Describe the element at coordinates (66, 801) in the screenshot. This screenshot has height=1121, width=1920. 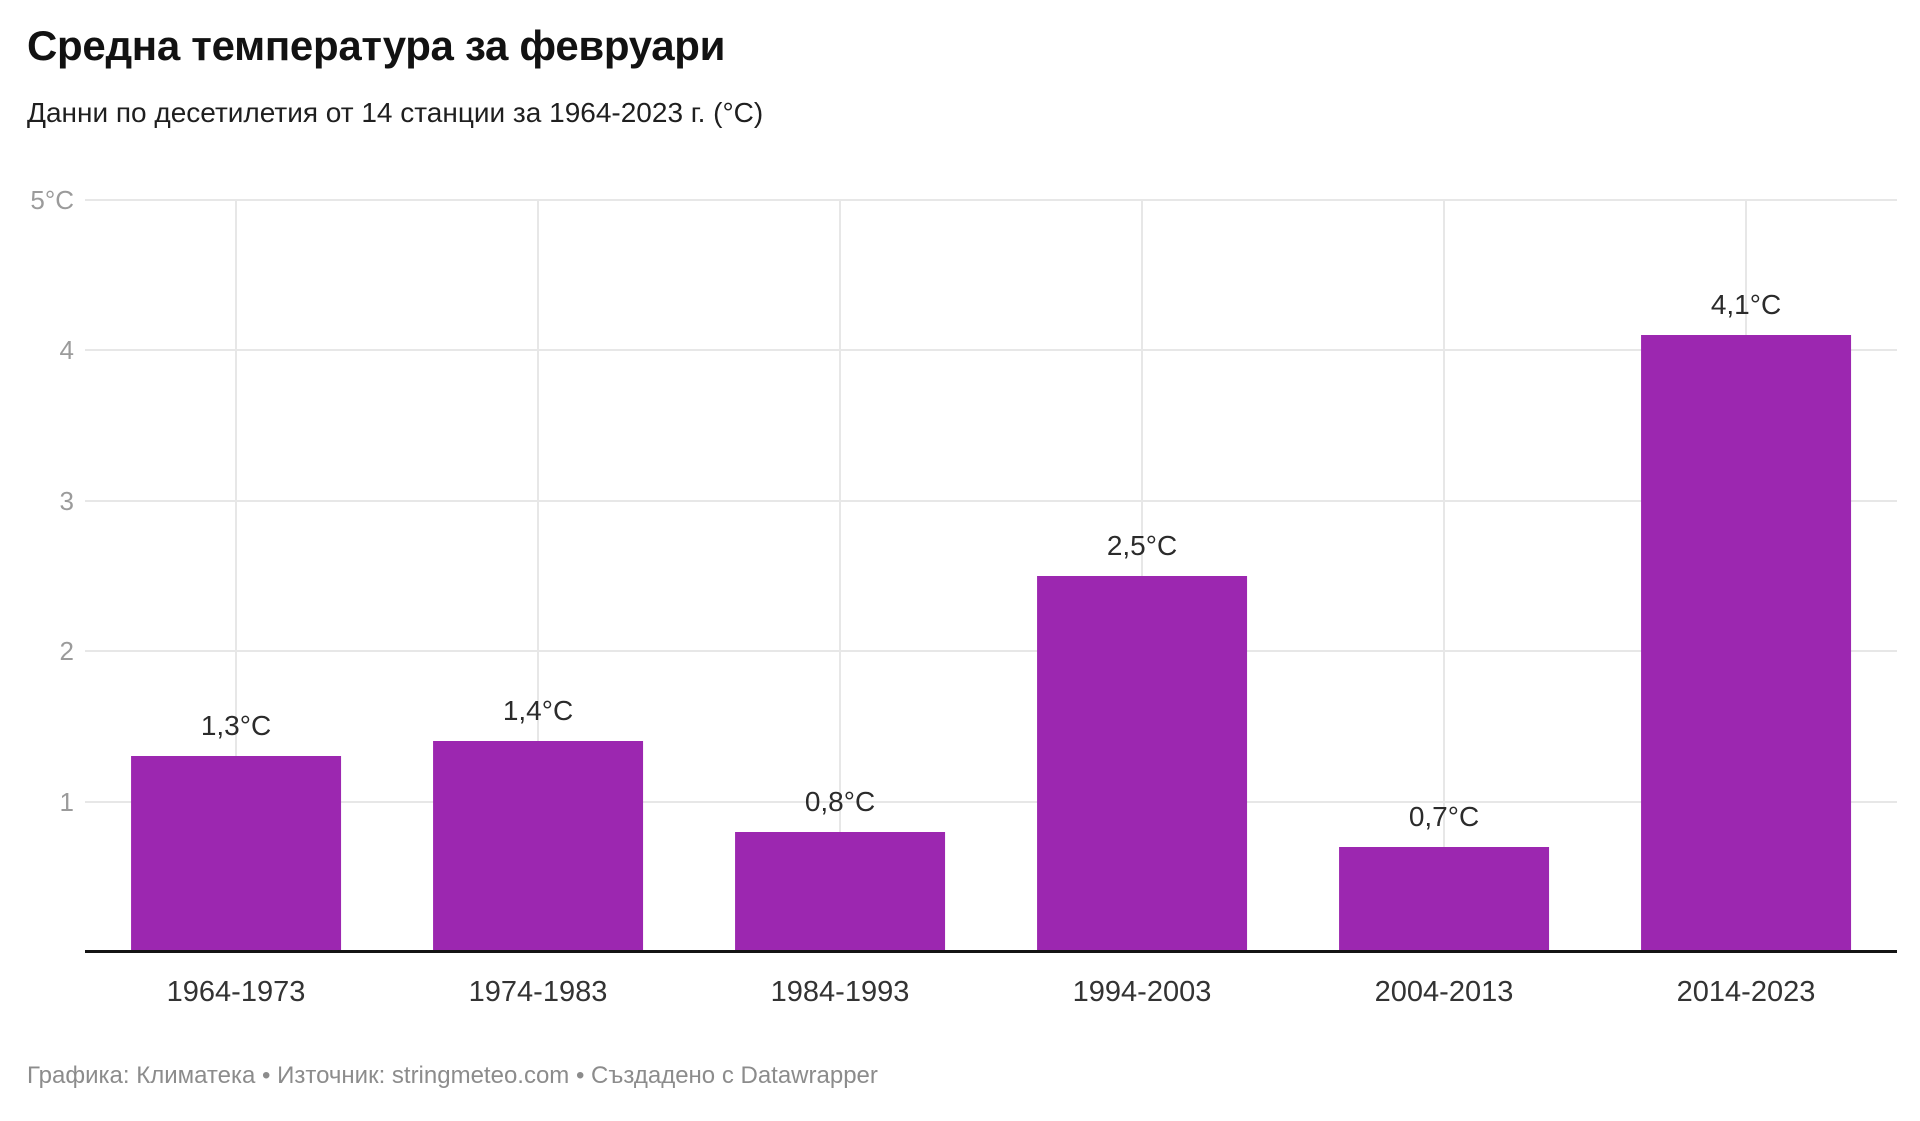
I see `y-tick-label: 1` at that location.